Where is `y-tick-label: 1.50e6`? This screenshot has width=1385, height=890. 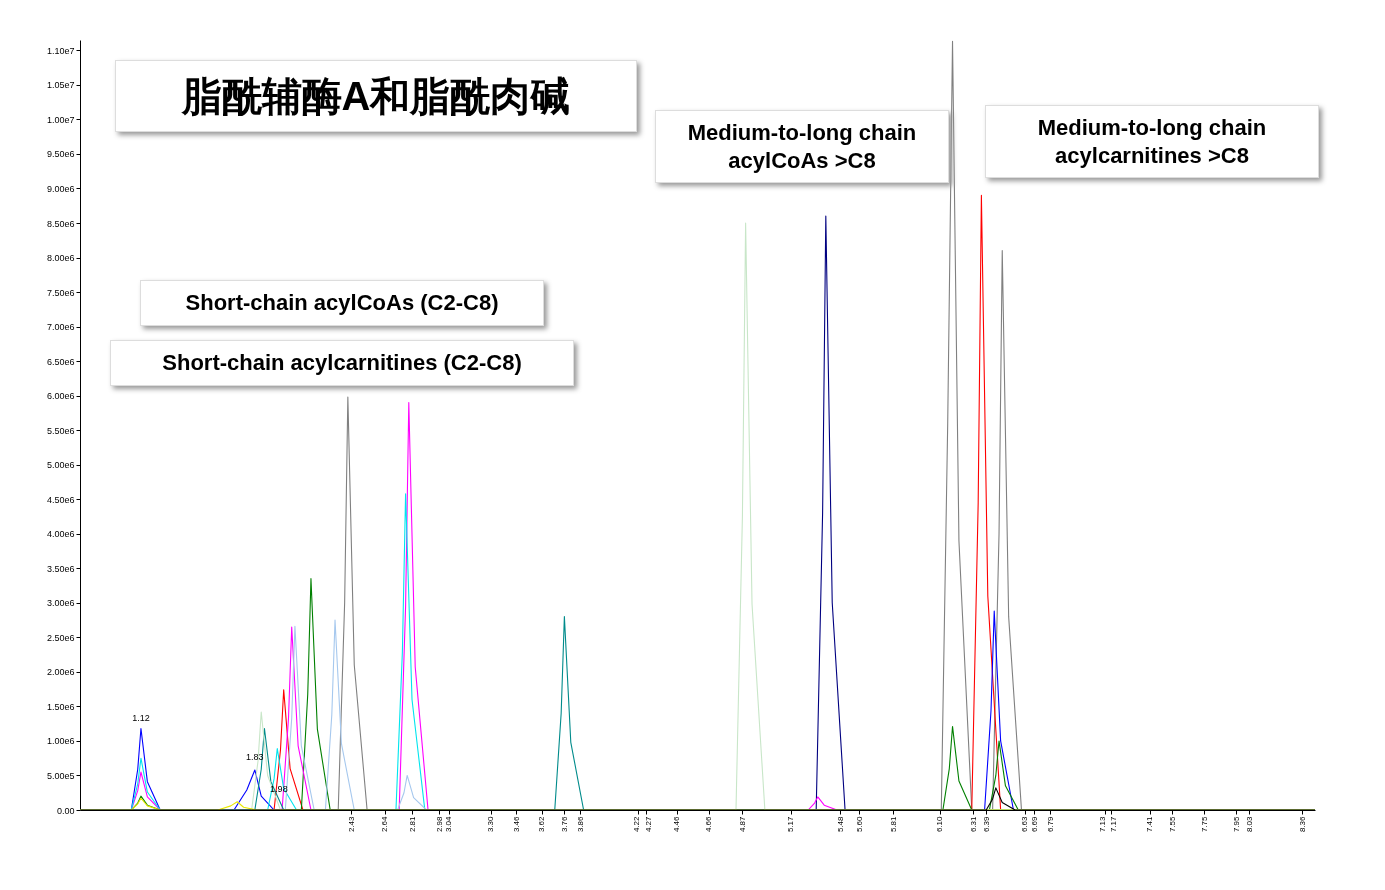 y-tick-label: 1.50e6 is located at coordinates (60, 706).